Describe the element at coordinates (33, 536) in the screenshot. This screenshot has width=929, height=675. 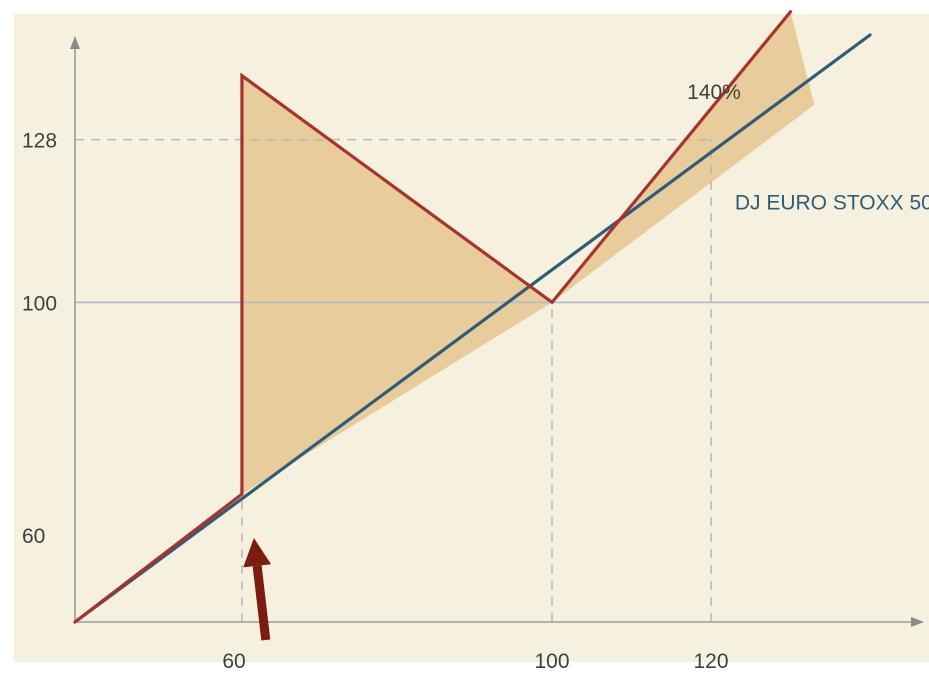
I see `y-tick-label-60: 60` at that location.